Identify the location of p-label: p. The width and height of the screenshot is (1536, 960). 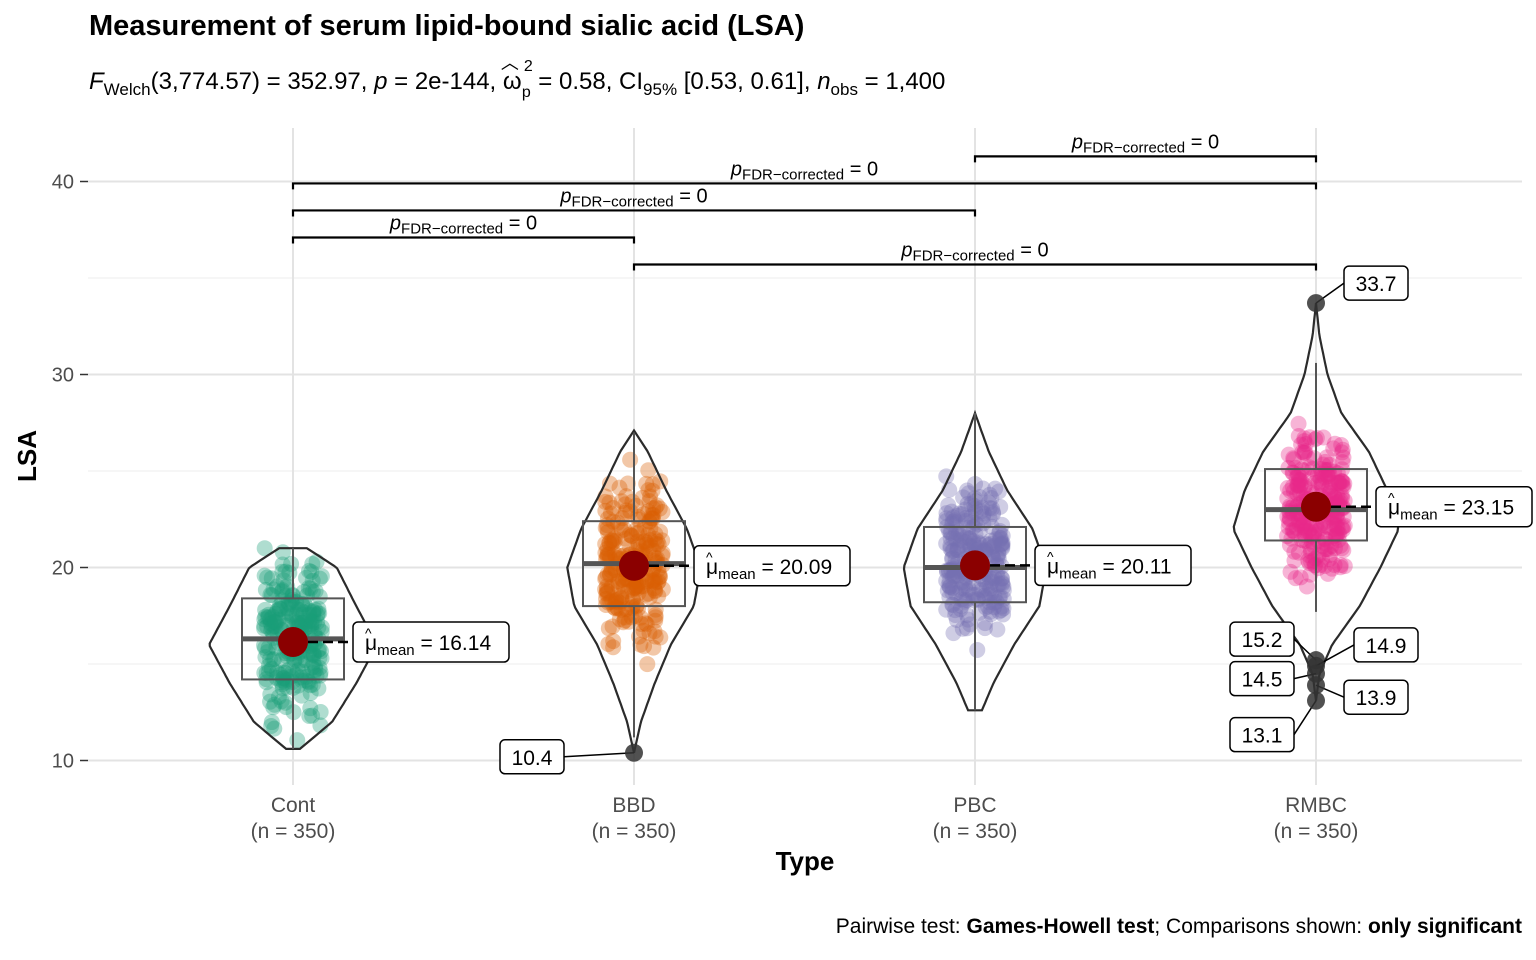
(381, 81).